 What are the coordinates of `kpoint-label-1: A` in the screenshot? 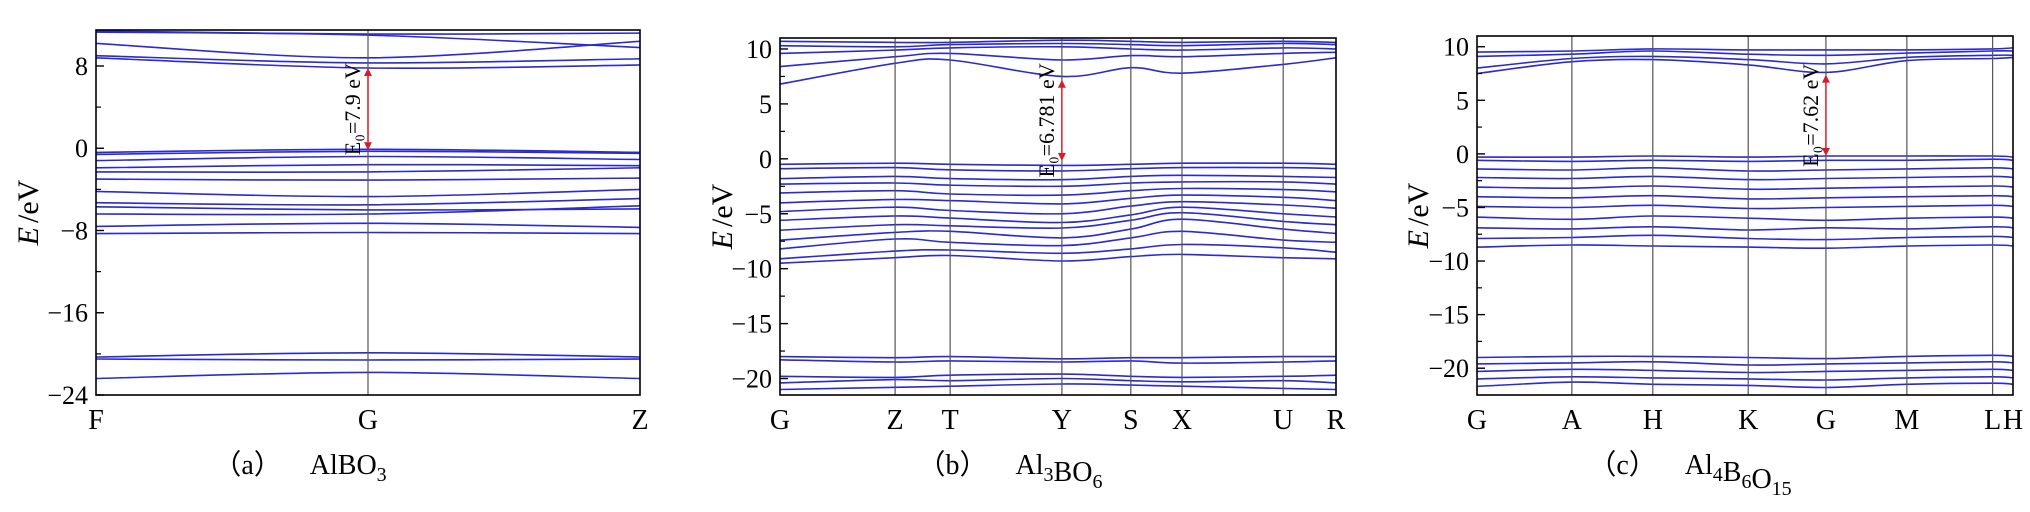 It's located at (1572, 420).